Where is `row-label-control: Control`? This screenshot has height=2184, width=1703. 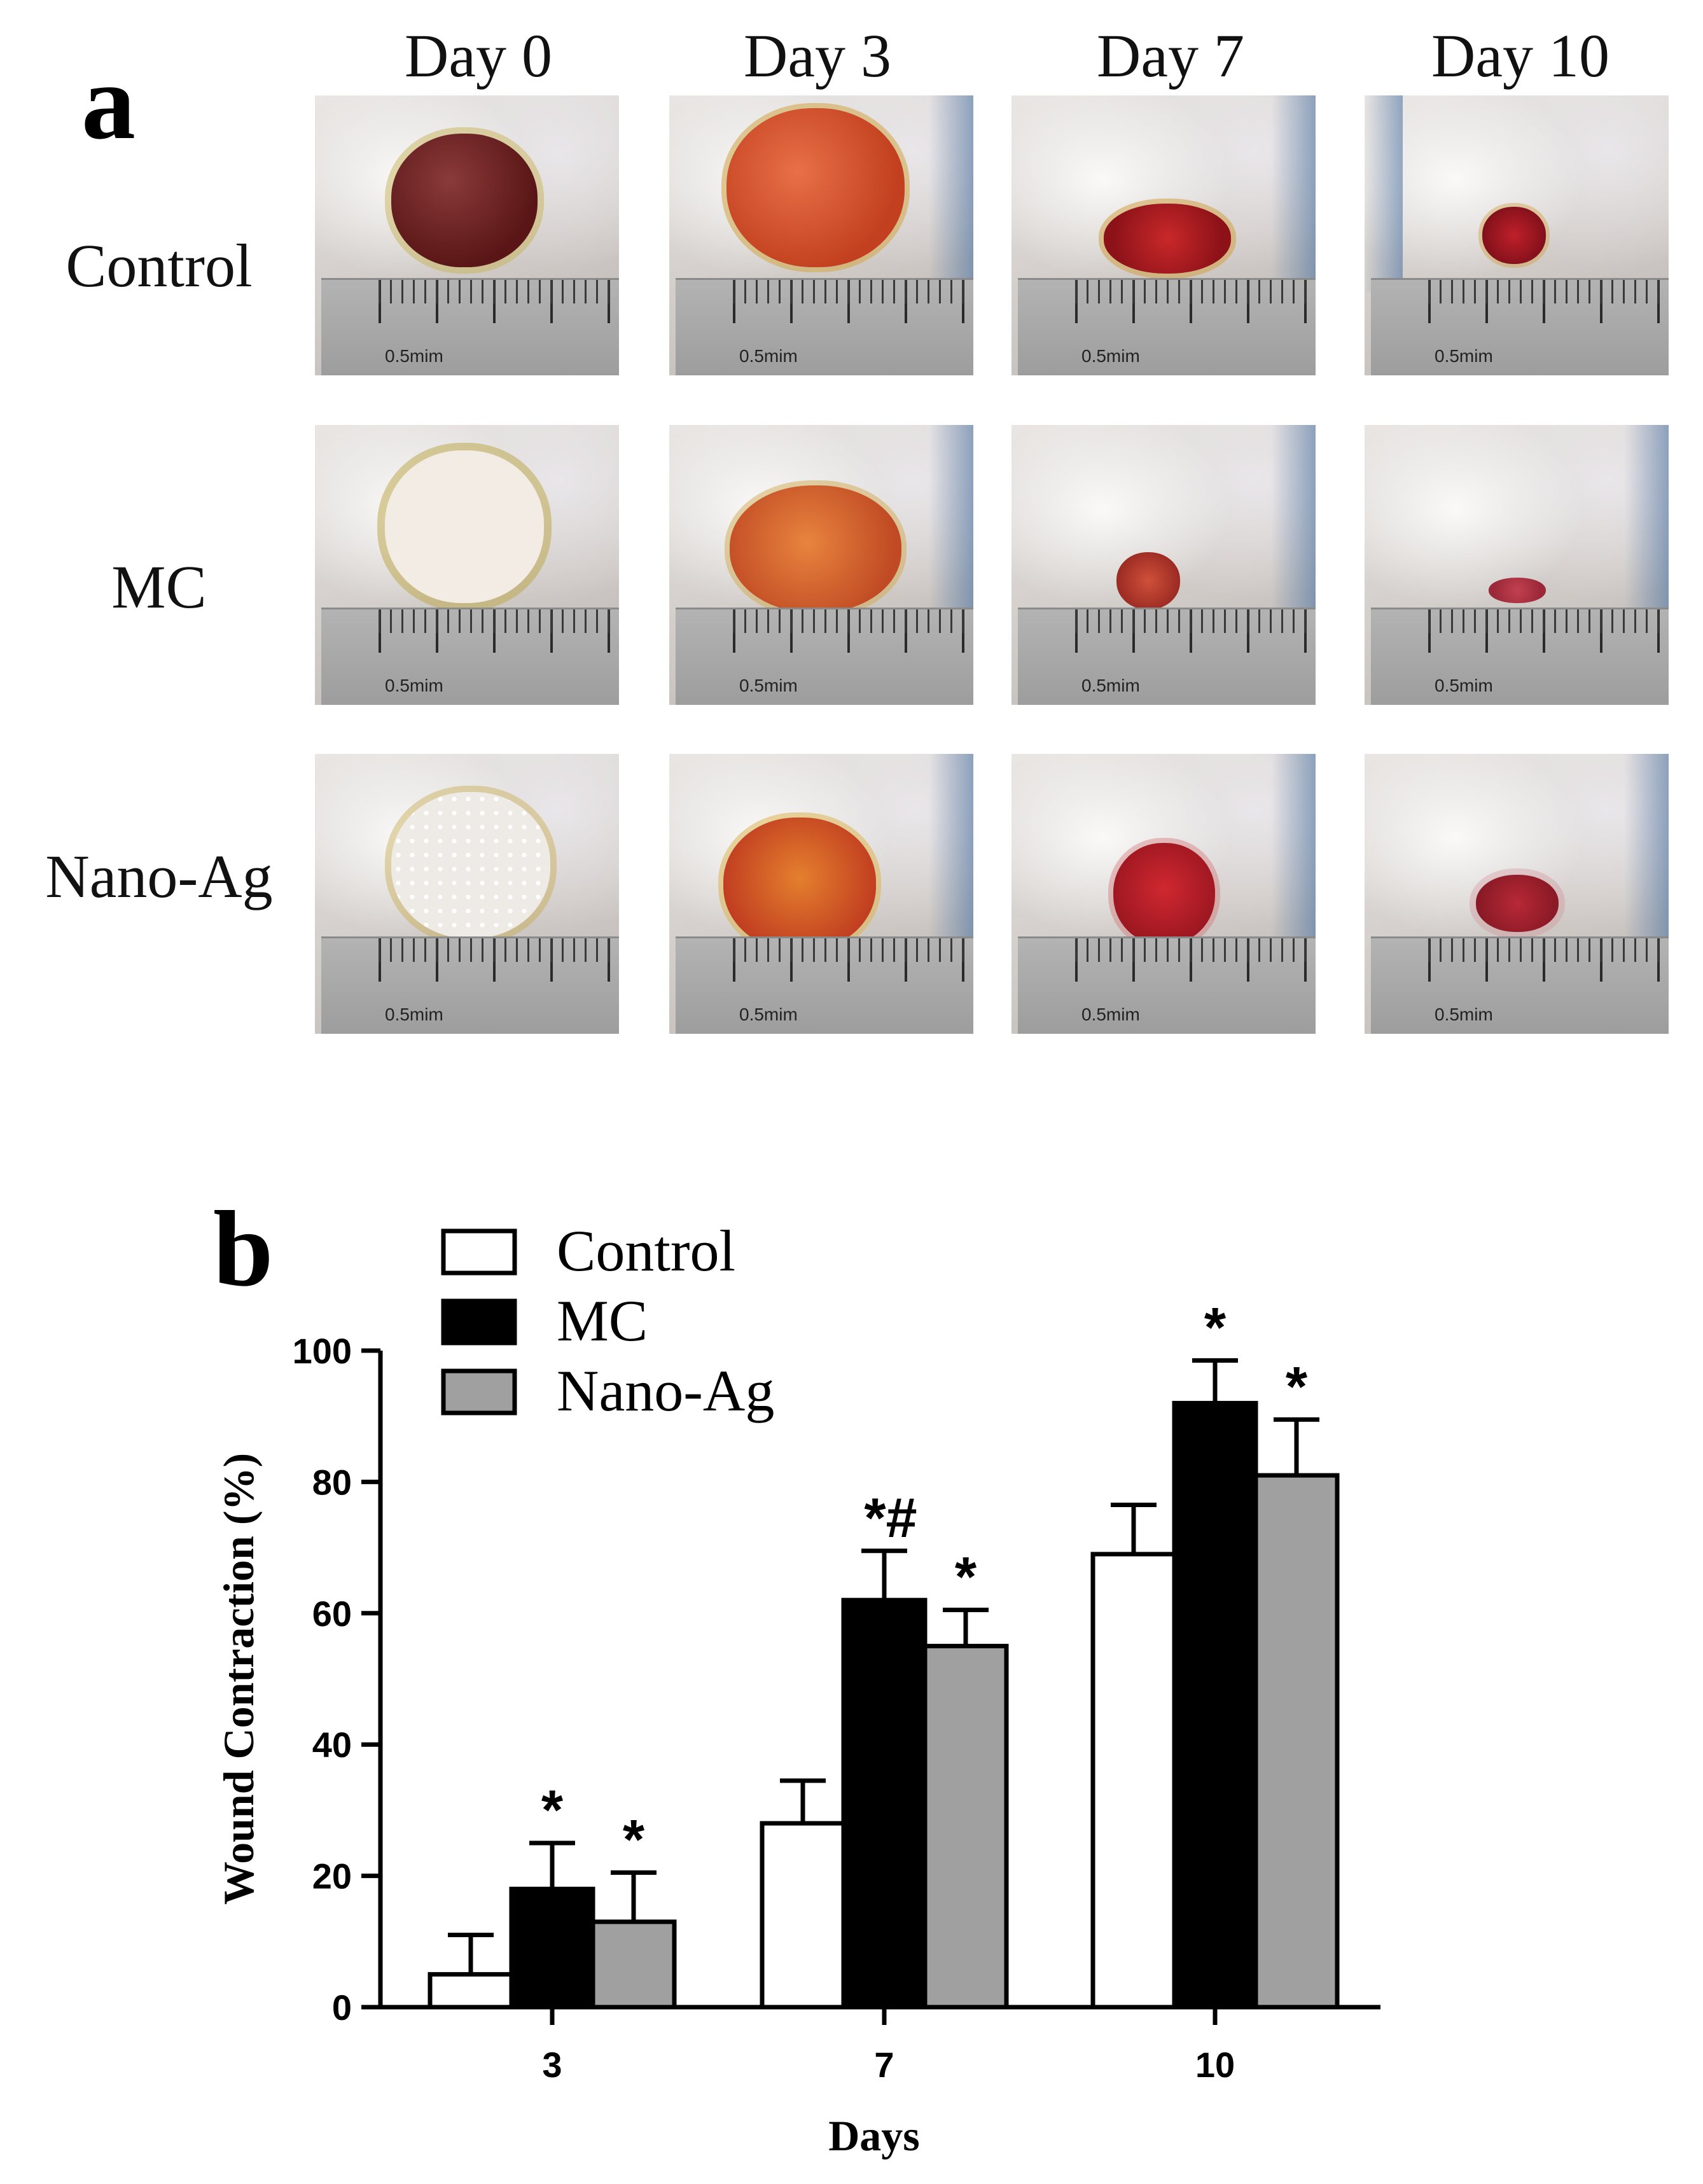
row-label-control: Control is located at coordinates (159, 266).